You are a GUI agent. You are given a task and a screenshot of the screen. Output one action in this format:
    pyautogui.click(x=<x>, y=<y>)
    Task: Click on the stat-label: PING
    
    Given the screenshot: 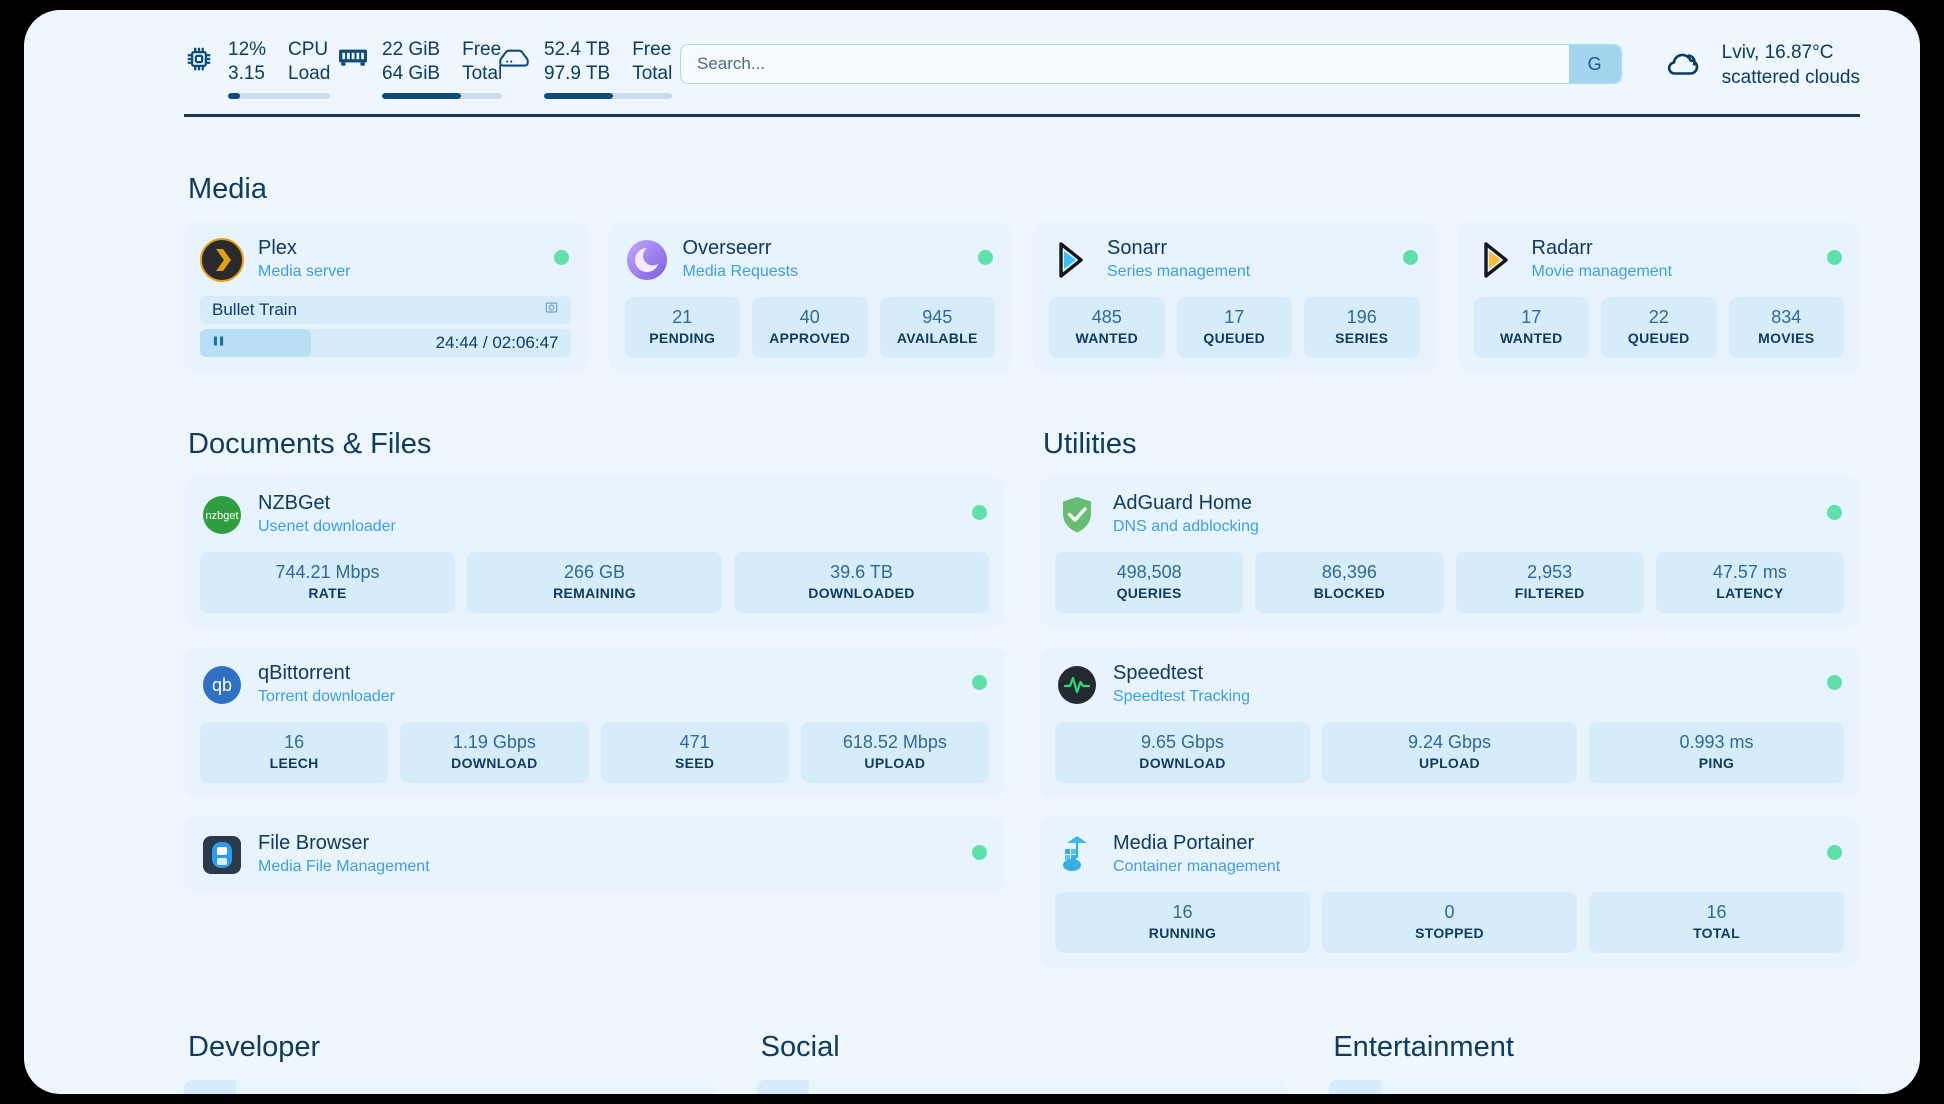 What is the action you would take?
    pyautogui.click(x=1716, y=763)
    